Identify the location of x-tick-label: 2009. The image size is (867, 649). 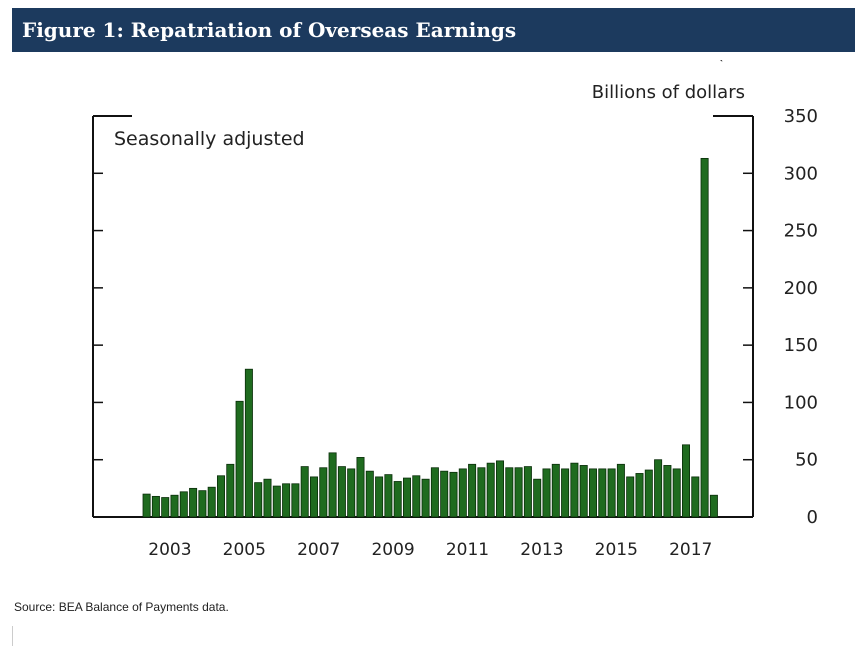
(392, 550).